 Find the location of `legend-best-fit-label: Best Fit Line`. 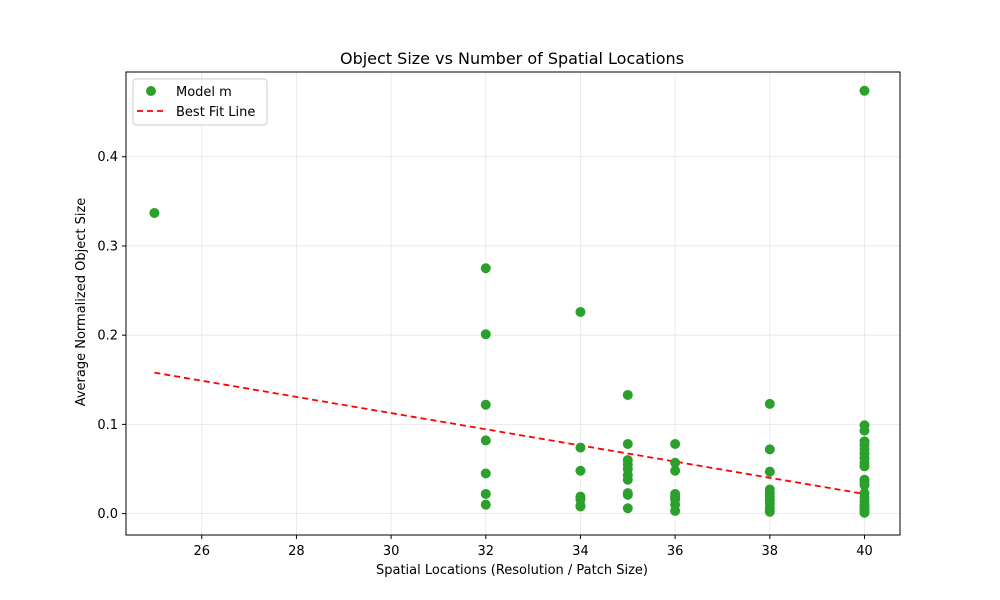

legend-best-fit-label: Best Fit Line is located at coordinates (215, 112).